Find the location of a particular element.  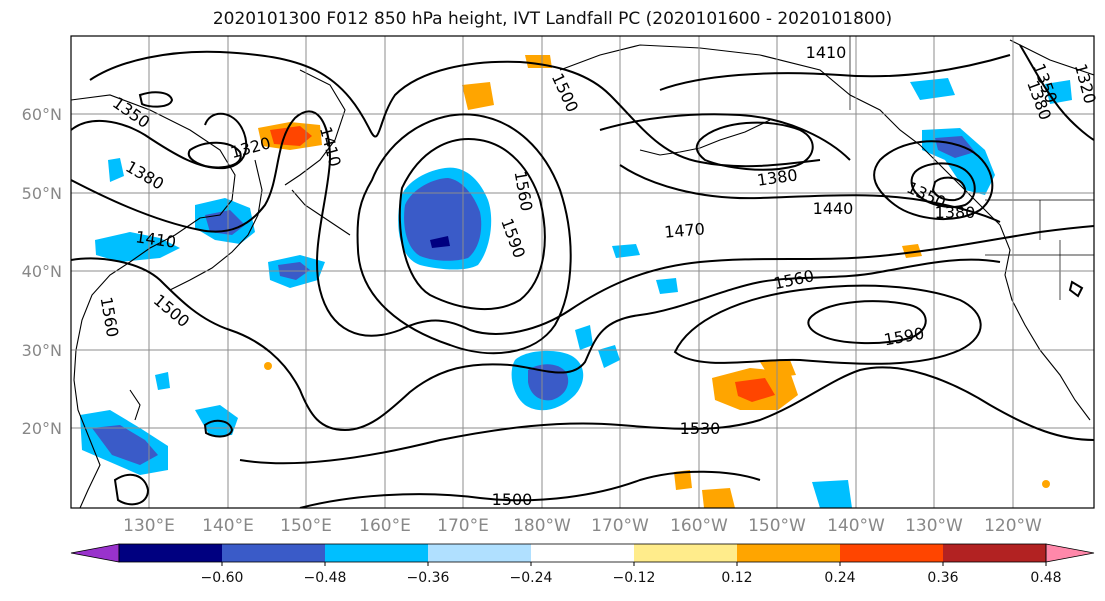

state-borders is located at coordinates (971, 168).